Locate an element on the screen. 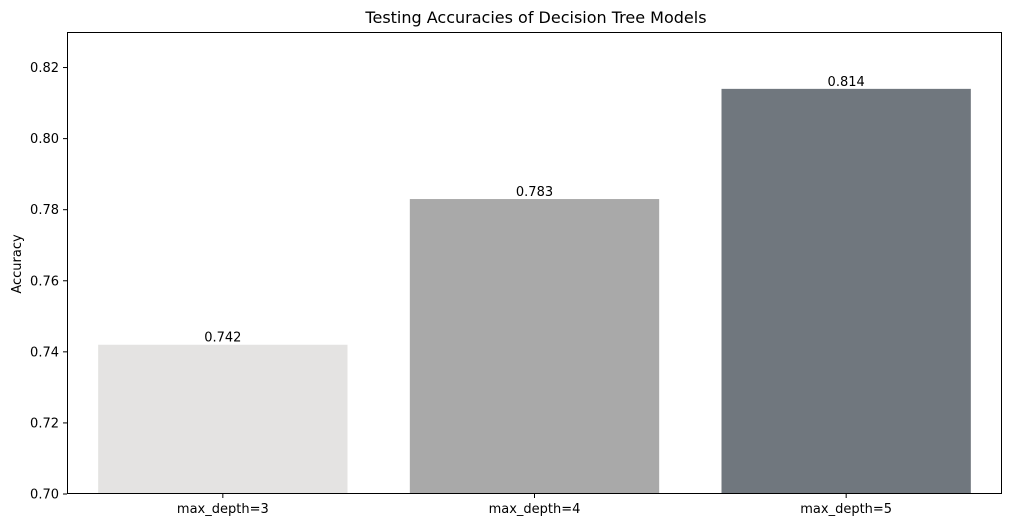 This screenshot has width=1010, height=528. y-tick-label: 0.74 is located at coordinates (44, 352).